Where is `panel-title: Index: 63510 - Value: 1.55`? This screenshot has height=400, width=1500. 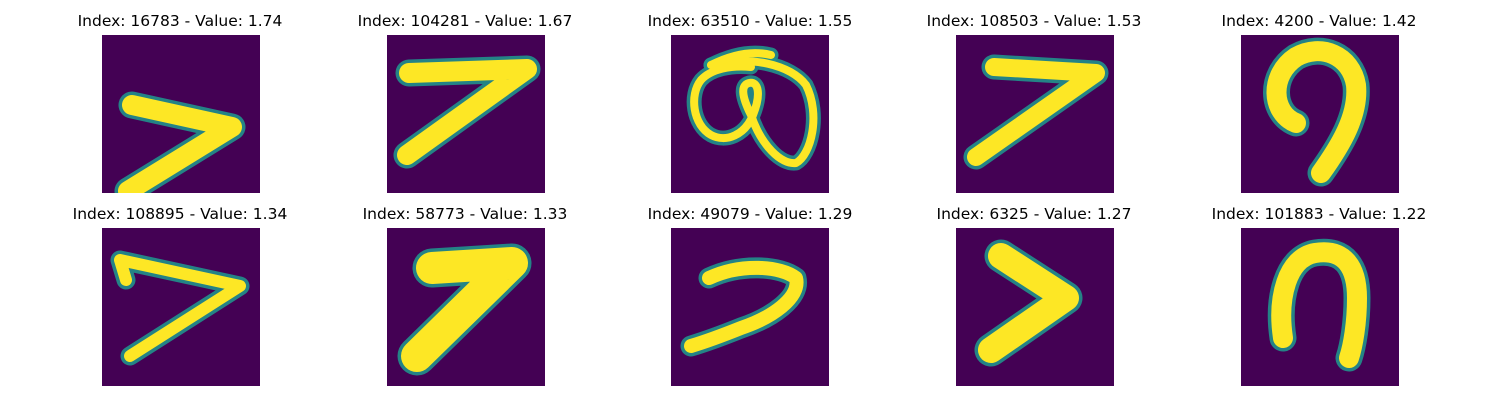 panel-title: Index: 63510 - Value: 1.55 is located at coordinates (750, 21).